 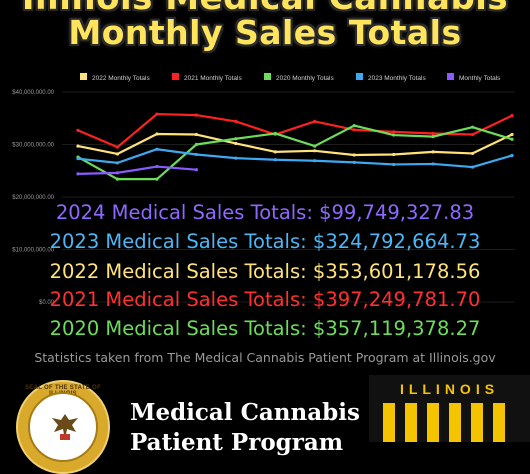 I want to click on illinois-logo: ILLINOIS, so click(x=449, y=408).